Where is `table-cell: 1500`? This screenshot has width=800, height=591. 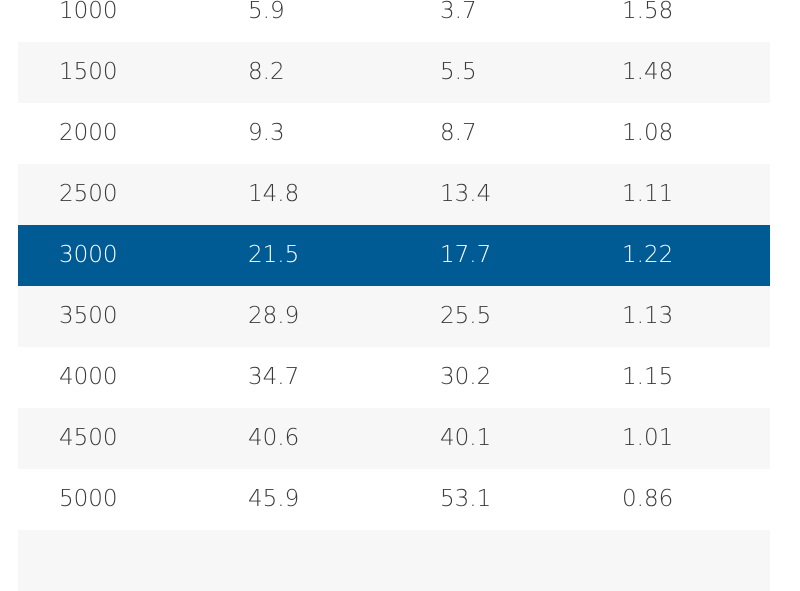
table-cell: 1500 is located at coordinates (88, 72).